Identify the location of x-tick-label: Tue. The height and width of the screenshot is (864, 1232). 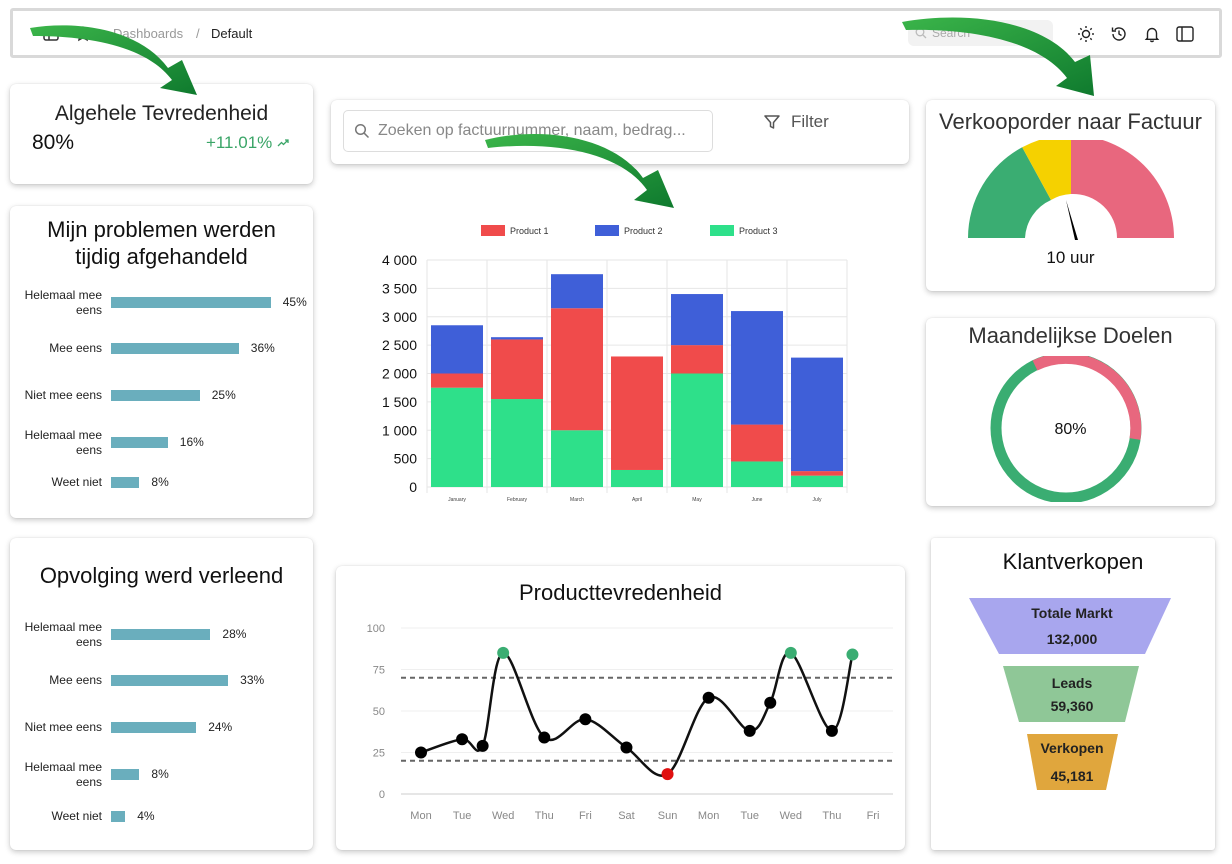
(749, 816).